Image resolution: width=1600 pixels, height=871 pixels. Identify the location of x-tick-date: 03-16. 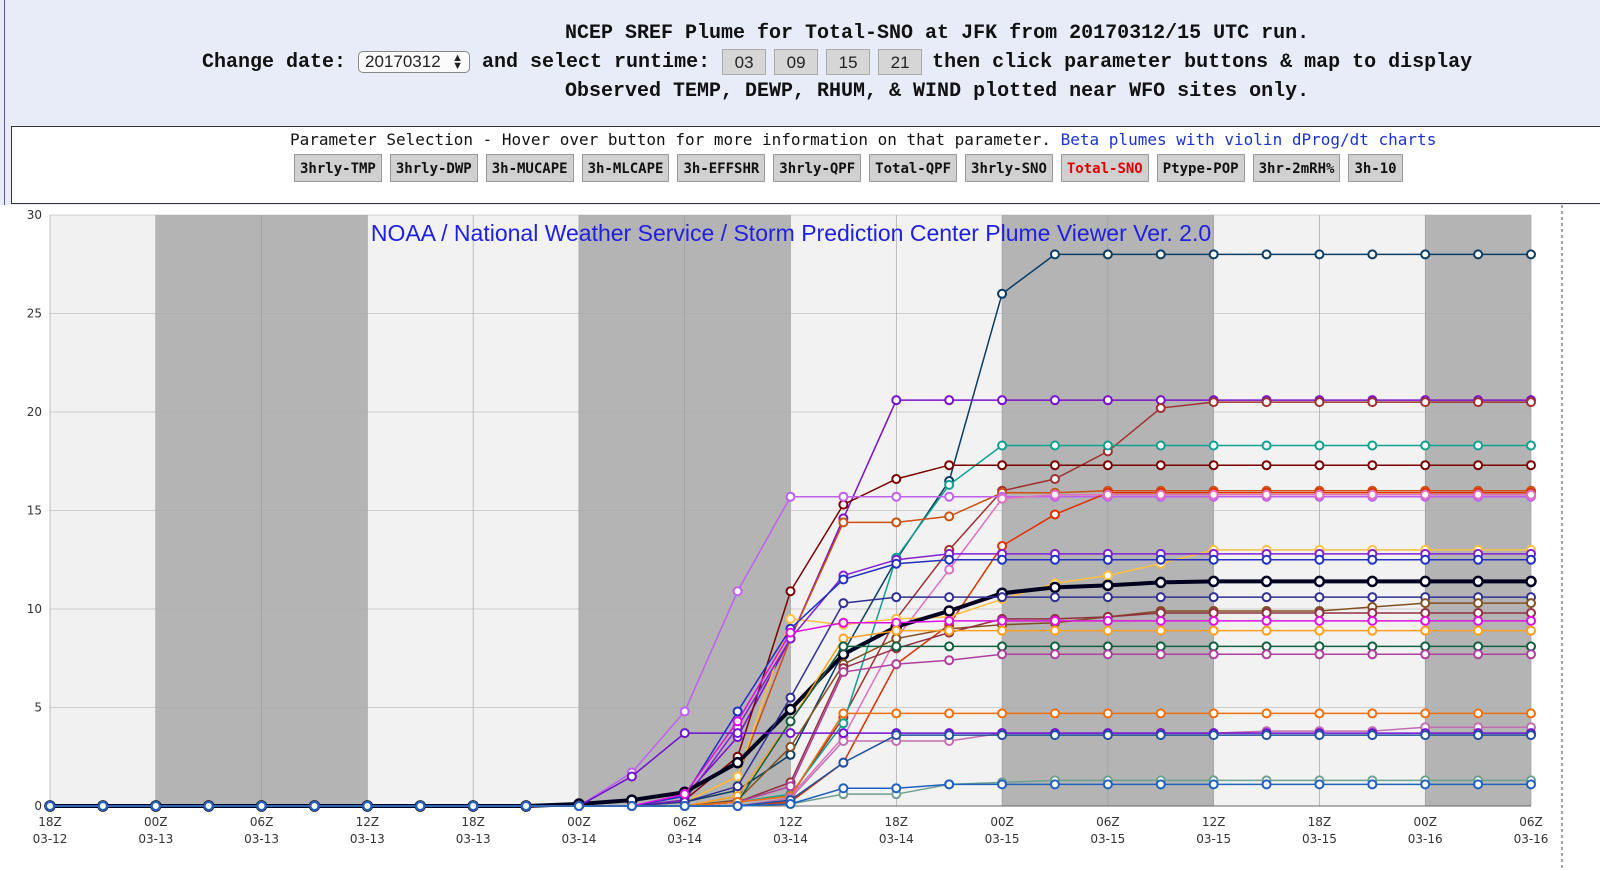
(1531, 839).